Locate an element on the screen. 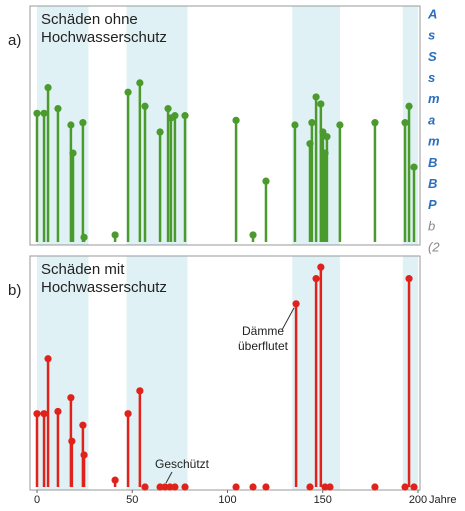 Image resolution: width=465 pixels, height=511 pixels. side-text: A is located at coordinates (432, 13).